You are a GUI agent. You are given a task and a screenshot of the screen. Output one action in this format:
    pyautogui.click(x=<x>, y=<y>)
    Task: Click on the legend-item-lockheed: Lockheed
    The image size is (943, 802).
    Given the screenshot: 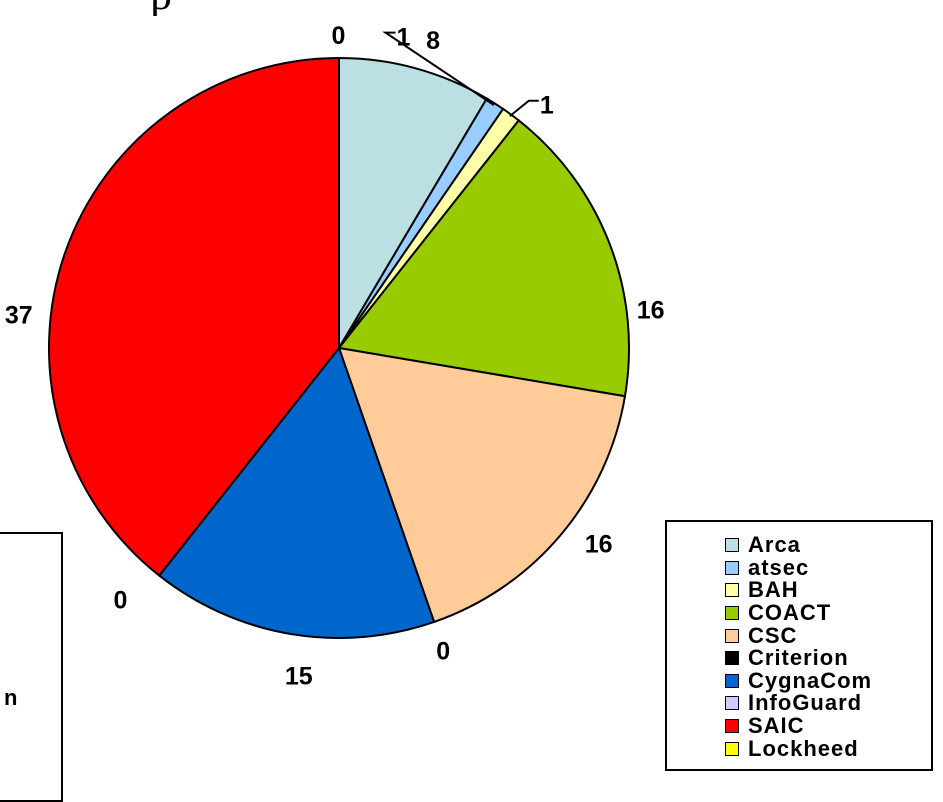 What is the action you would take?
    pyautogui.click(x=798, y=748)
    